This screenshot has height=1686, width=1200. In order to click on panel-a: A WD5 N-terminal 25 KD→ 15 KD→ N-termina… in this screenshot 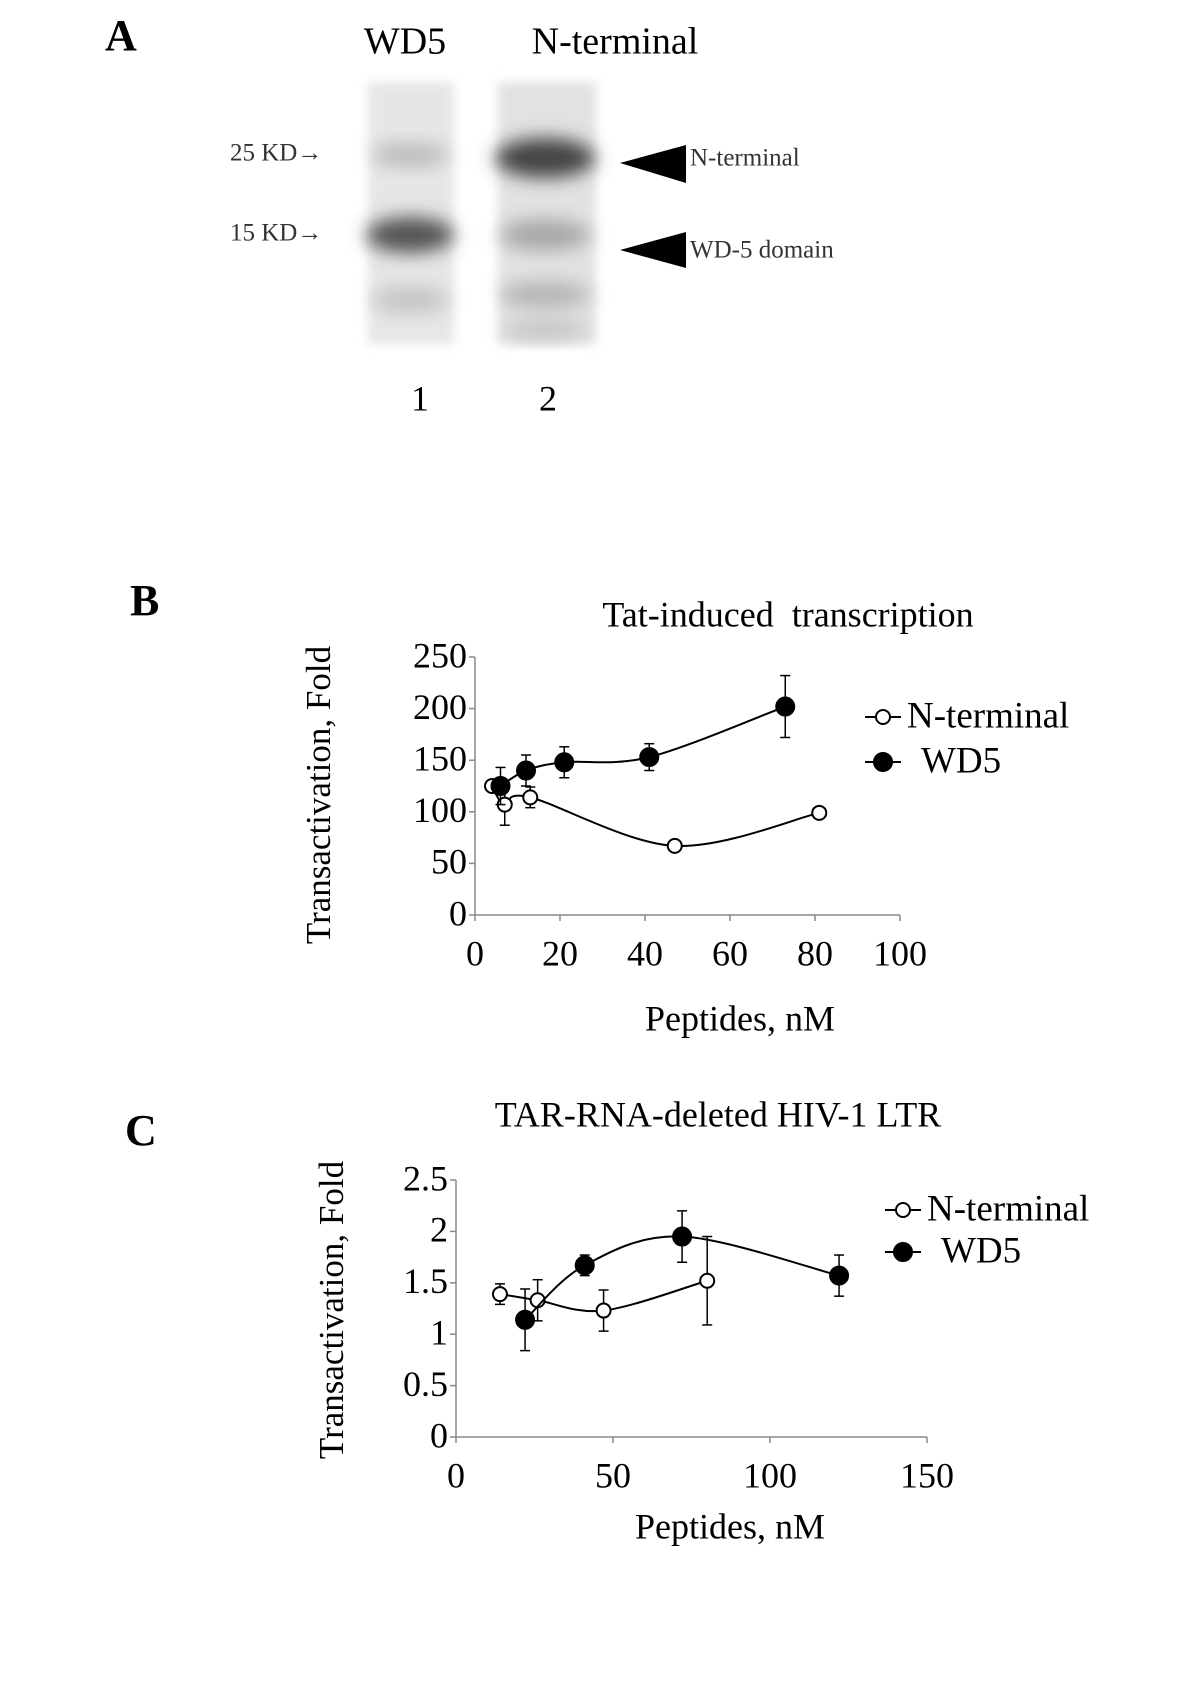, I will do `click(469, 214)`.